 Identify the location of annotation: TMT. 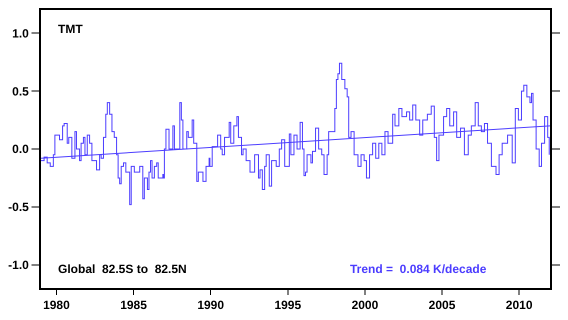
(71, 29).